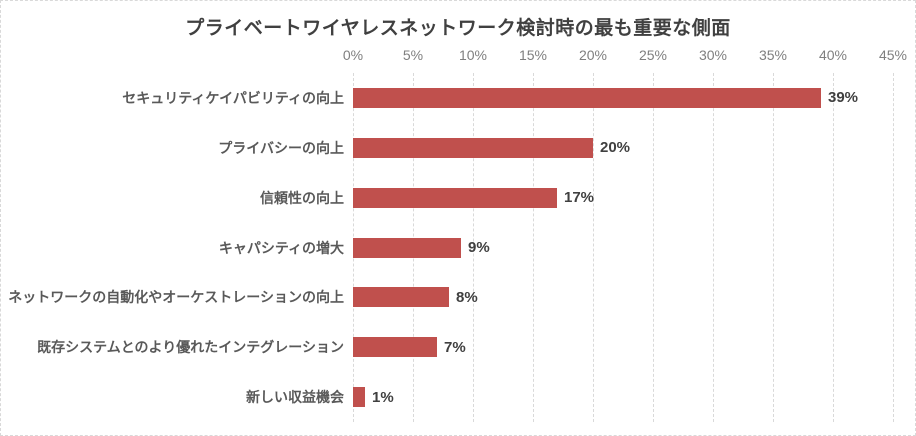 The height and width of the screenshot is (436, 916). I want to click on x-axis-tick-label: 5%, so click(413, 55).